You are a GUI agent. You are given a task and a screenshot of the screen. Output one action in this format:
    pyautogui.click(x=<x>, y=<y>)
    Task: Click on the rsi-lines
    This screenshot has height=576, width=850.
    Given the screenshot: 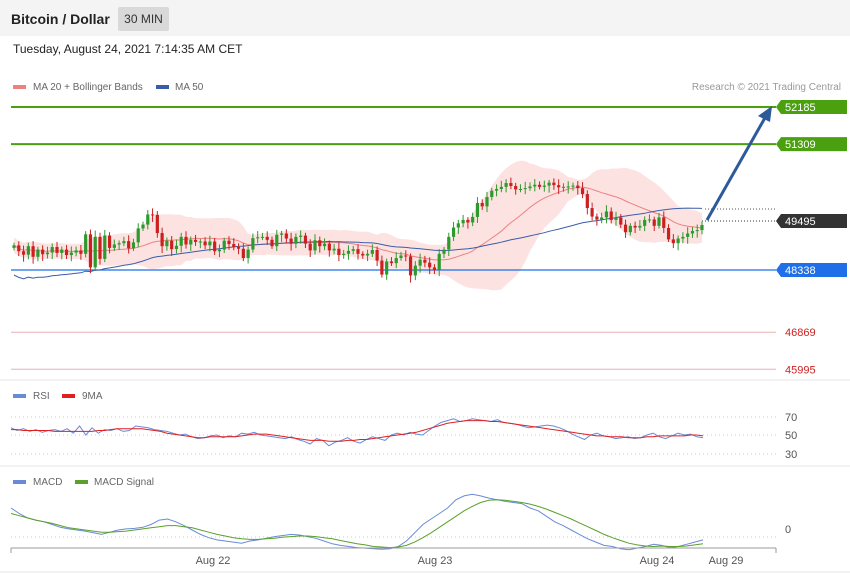 What is the action you would take?
    pyautogui.click(x=357, y=432)
    